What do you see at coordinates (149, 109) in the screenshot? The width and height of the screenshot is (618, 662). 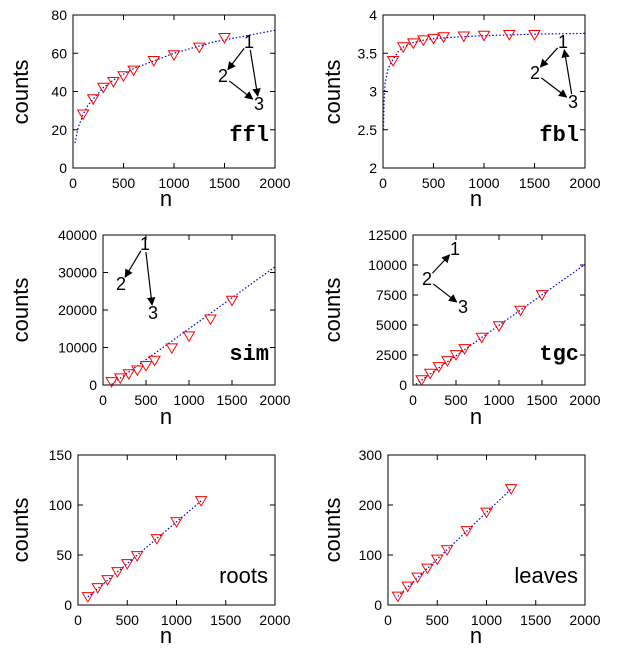 I see `panel-ffl: 0 500 1000 1500 2000 0 20 40 60 80 n counts ffl 12 3` at bounding box center [149, 109].